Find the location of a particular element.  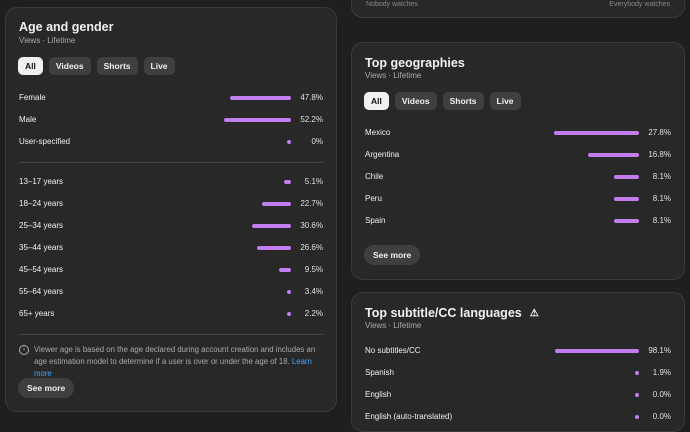

gender-row: Female 47.8% is located at coordinates (171, 98).